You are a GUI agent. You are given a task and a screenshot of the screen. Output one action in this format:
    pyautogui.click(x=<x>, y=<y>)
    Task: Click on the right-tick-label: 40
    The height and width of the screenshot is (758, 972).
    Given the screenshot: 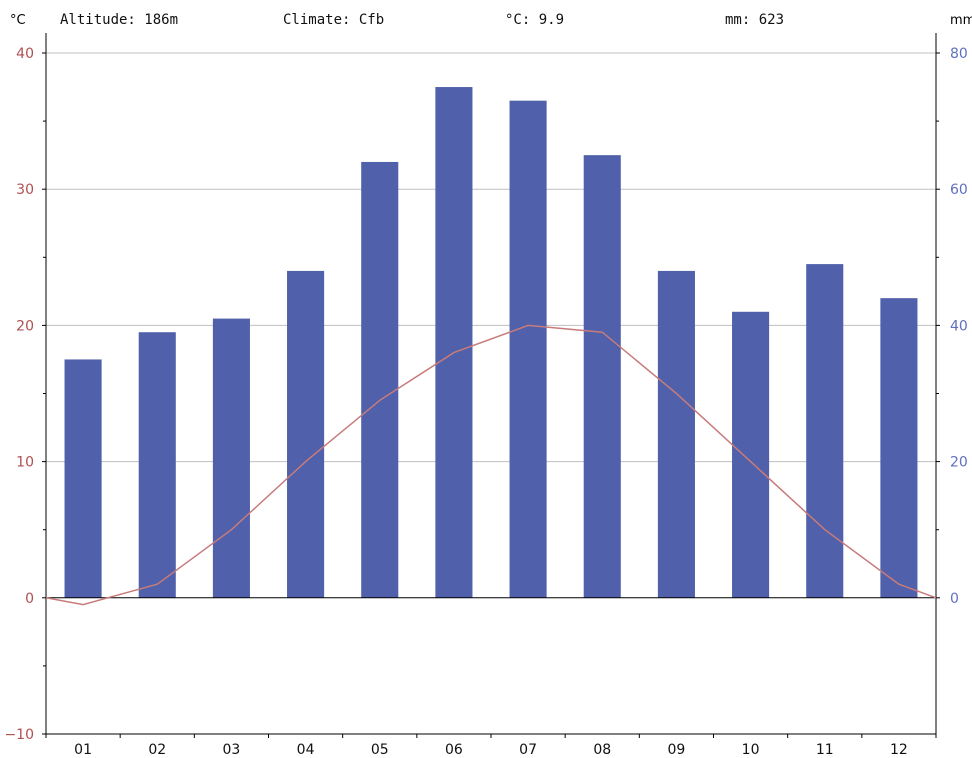 What is the action you would take?
    pyautogui.click(x=959, y=326)
    